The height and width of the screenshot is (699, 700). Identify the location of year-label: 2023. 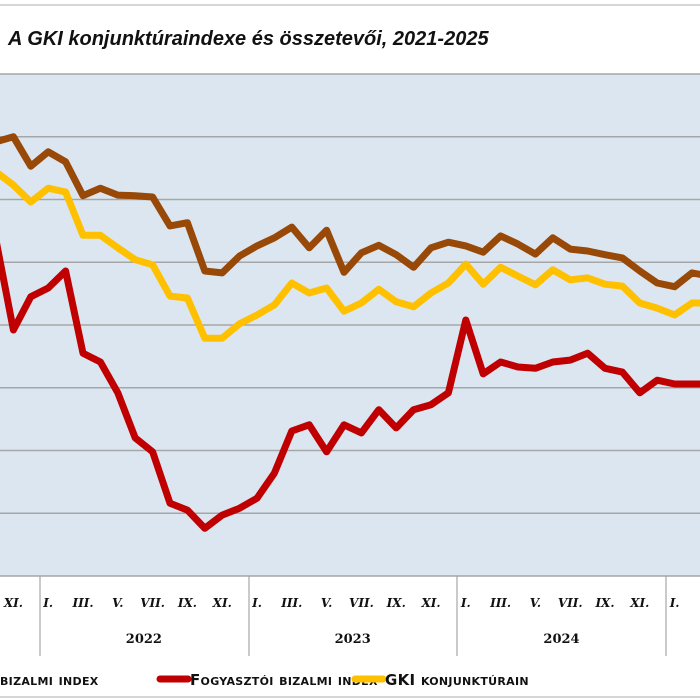
(353, 639).